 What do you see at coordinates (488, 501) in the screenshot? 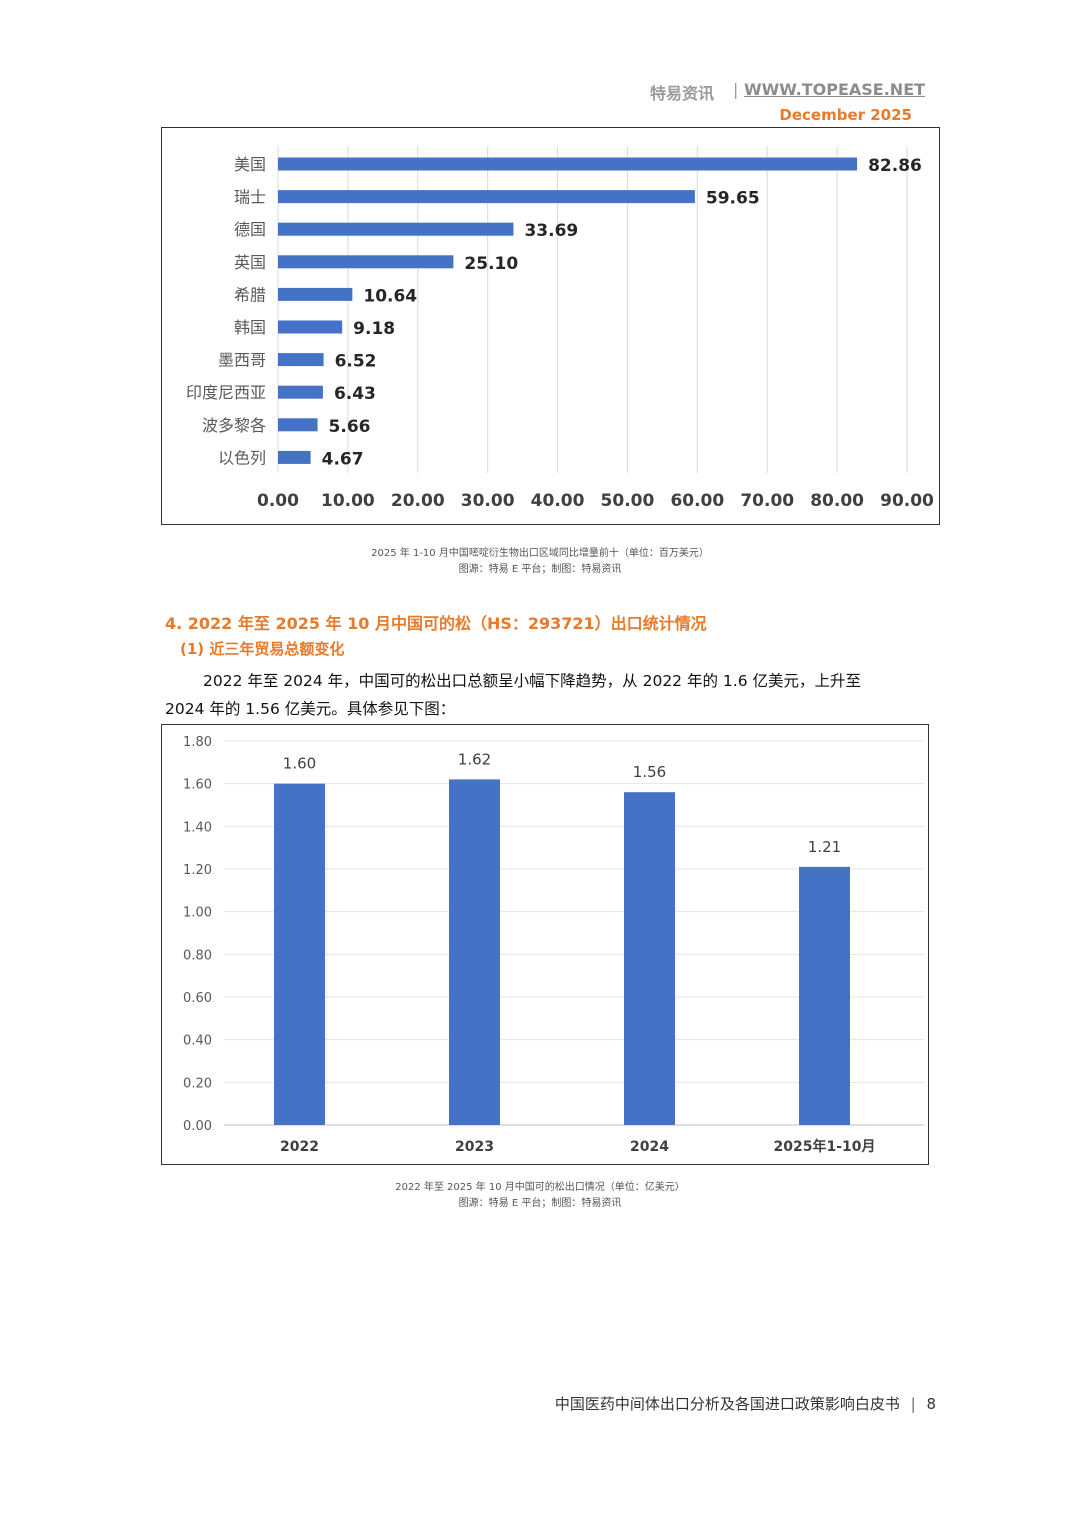
I see `chart1-x-tick-label: 30.00` at bounding box center [488, 501].